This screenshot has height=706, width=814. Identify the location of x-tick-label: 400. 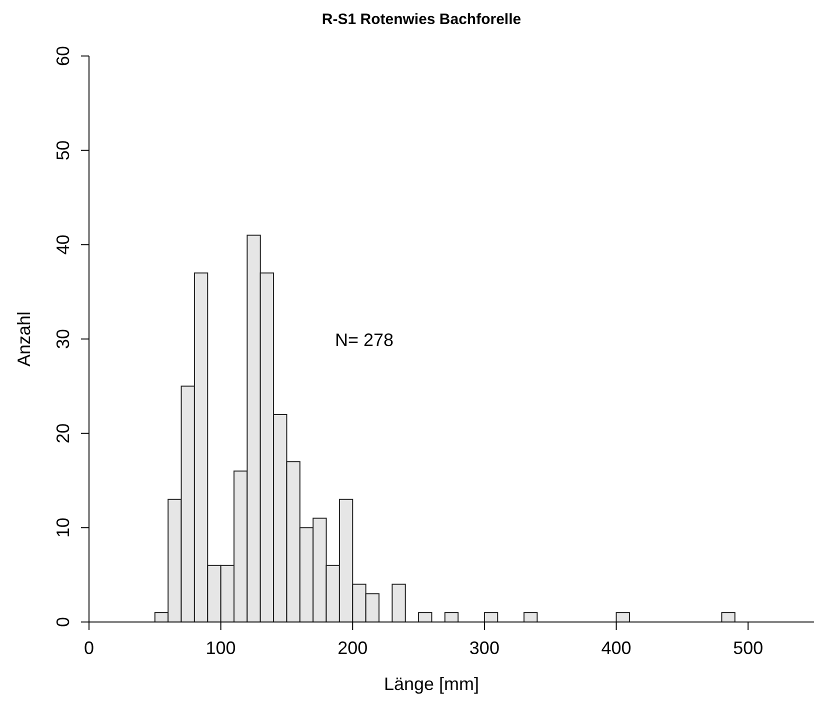
(616, 648).